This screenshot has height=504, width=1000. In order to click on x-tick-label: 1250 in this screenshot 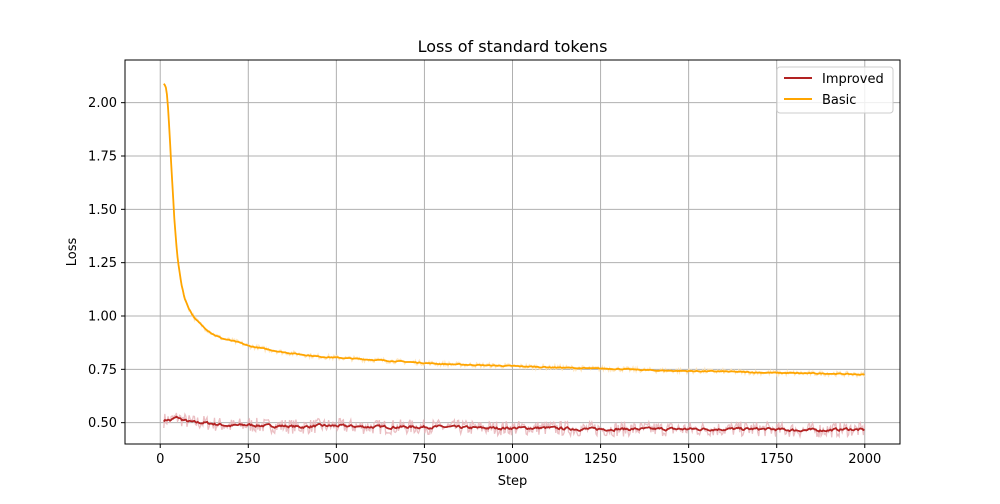, I will do `click(600, 459)`.